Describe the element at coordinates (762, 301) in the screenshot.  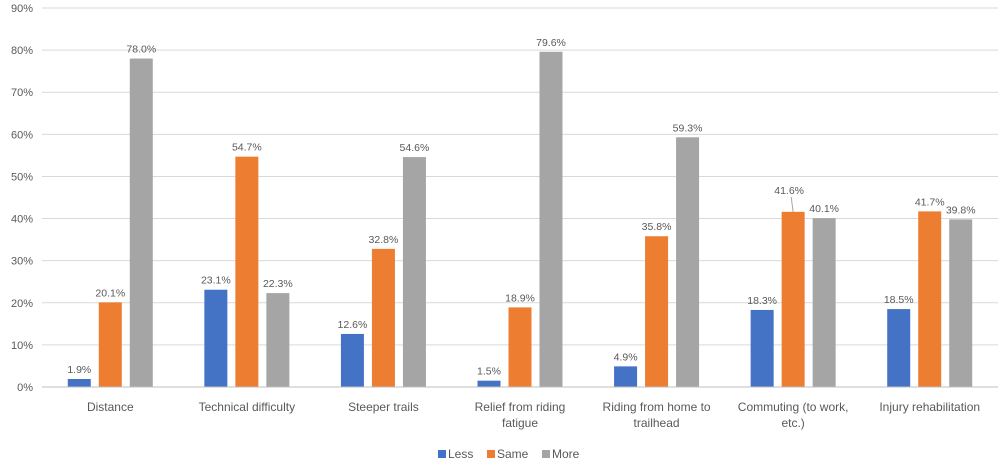
I see `data-label: 18.3%` at that location.